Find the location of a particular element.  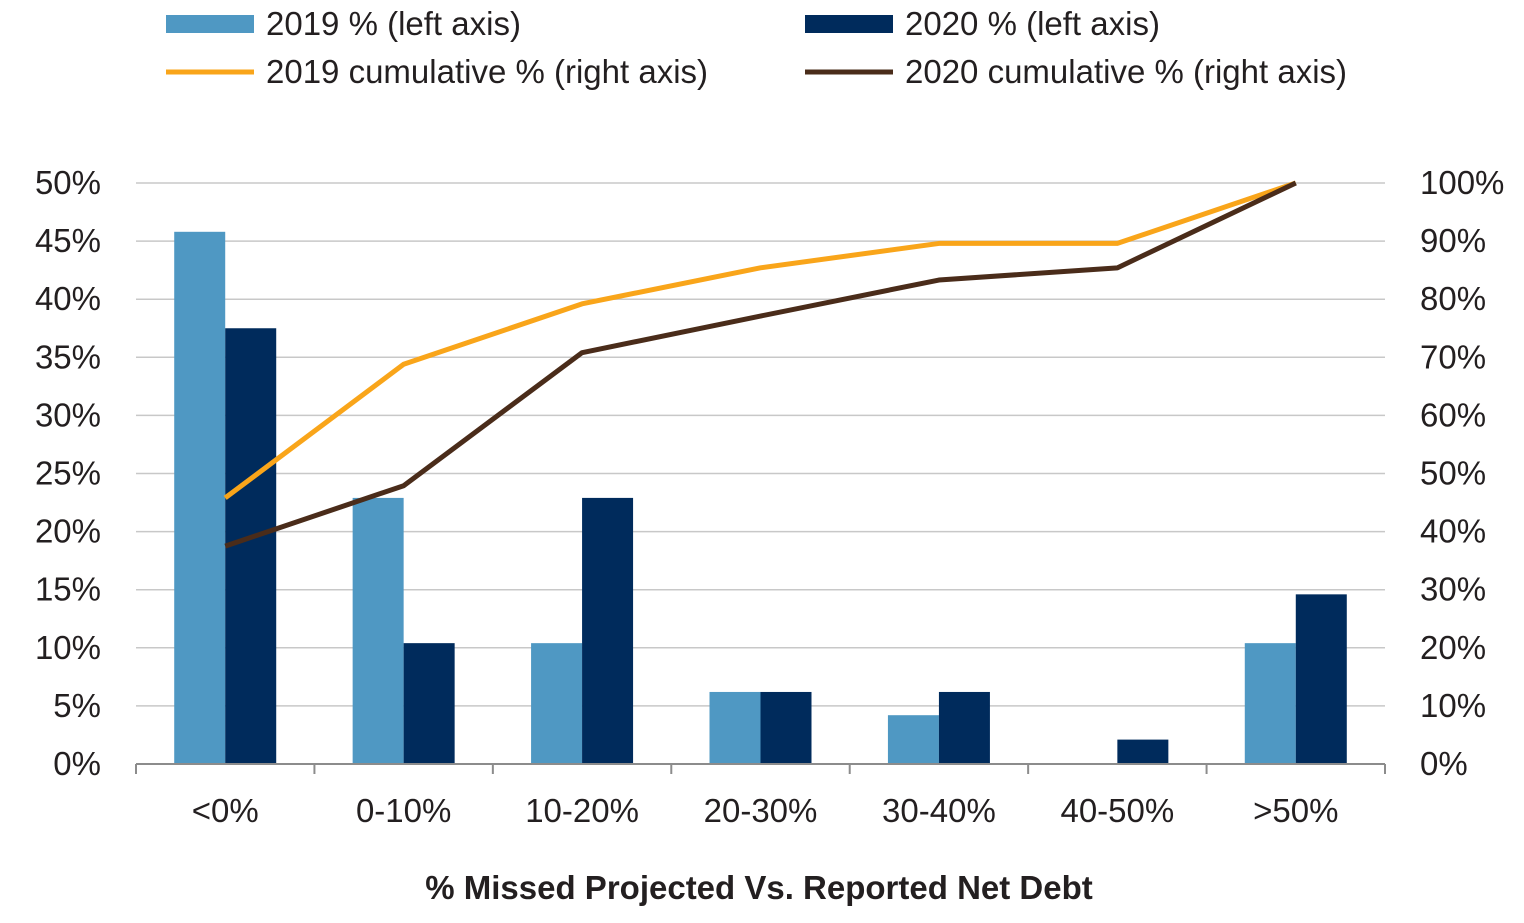

legend-item-2020-left-axis: 2020 % (left axis) is located at coordinates (982, 23).